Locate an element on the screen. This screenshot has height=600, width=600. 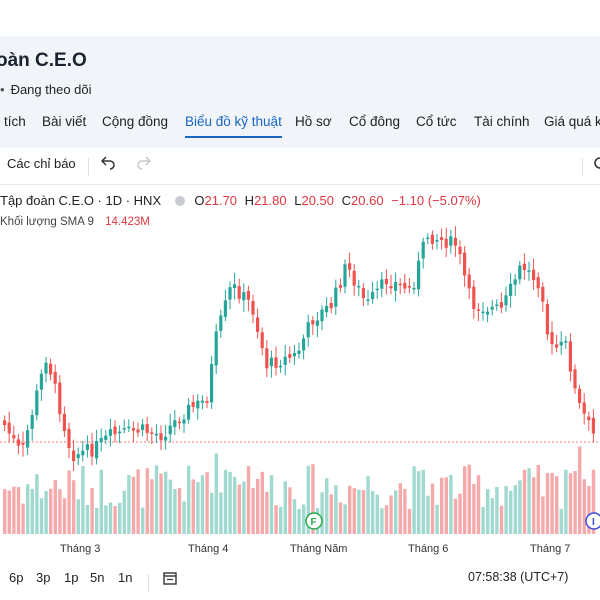
close-label: C is located at coordinates (346, 200).